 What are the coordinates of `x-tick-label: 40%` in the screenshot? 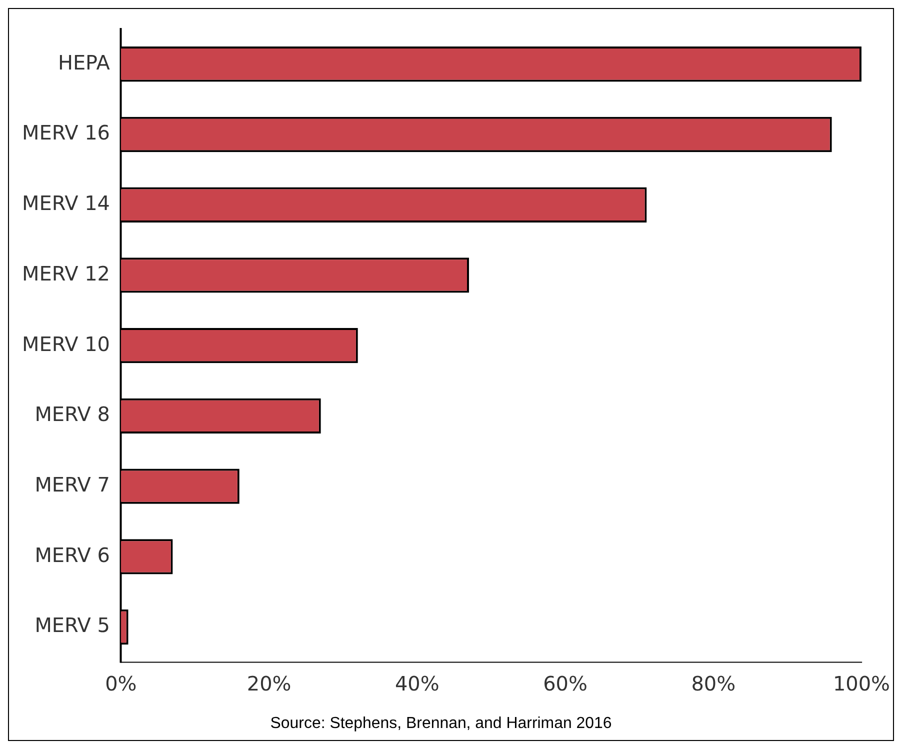 It's located at (417, 683).